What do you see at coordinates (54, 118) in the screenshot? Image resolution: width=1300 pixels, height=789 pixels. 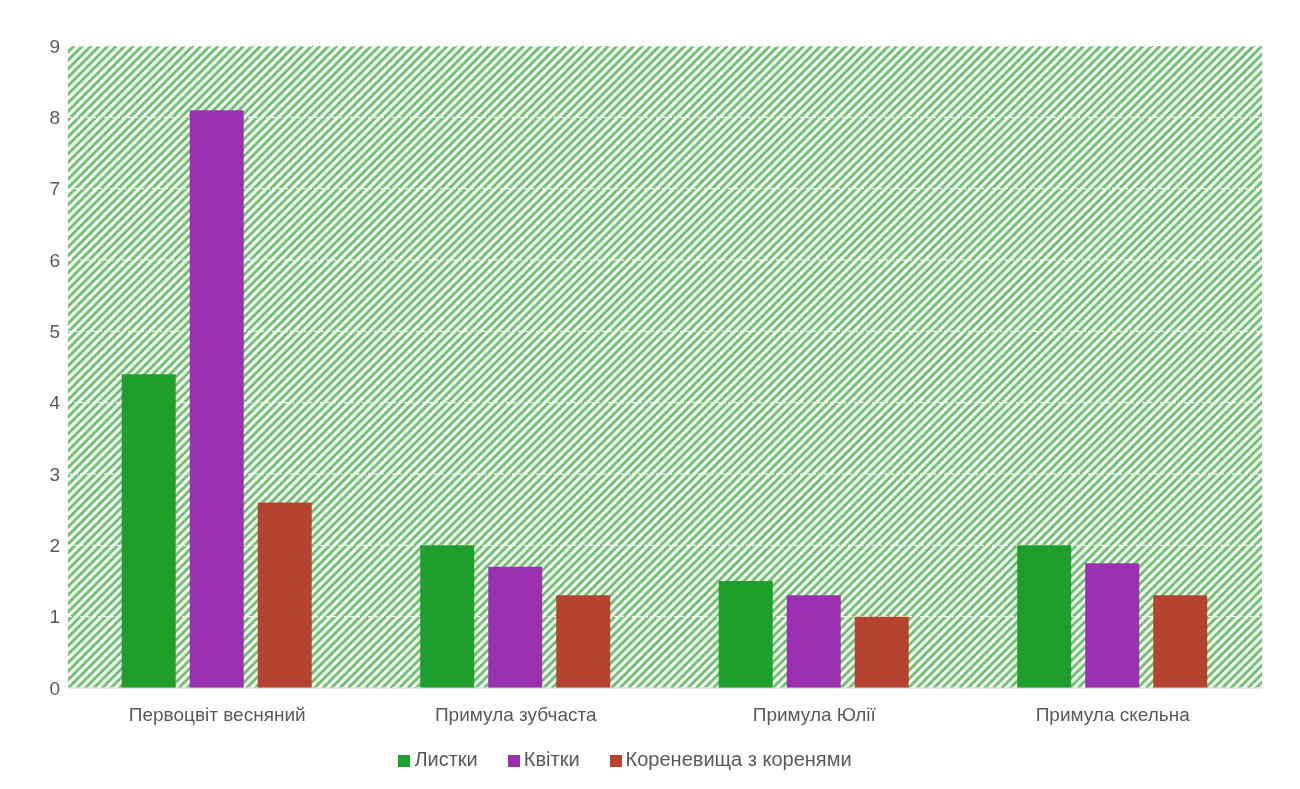 I see `y-tick-label: 8` at bounding box center [54, 118].